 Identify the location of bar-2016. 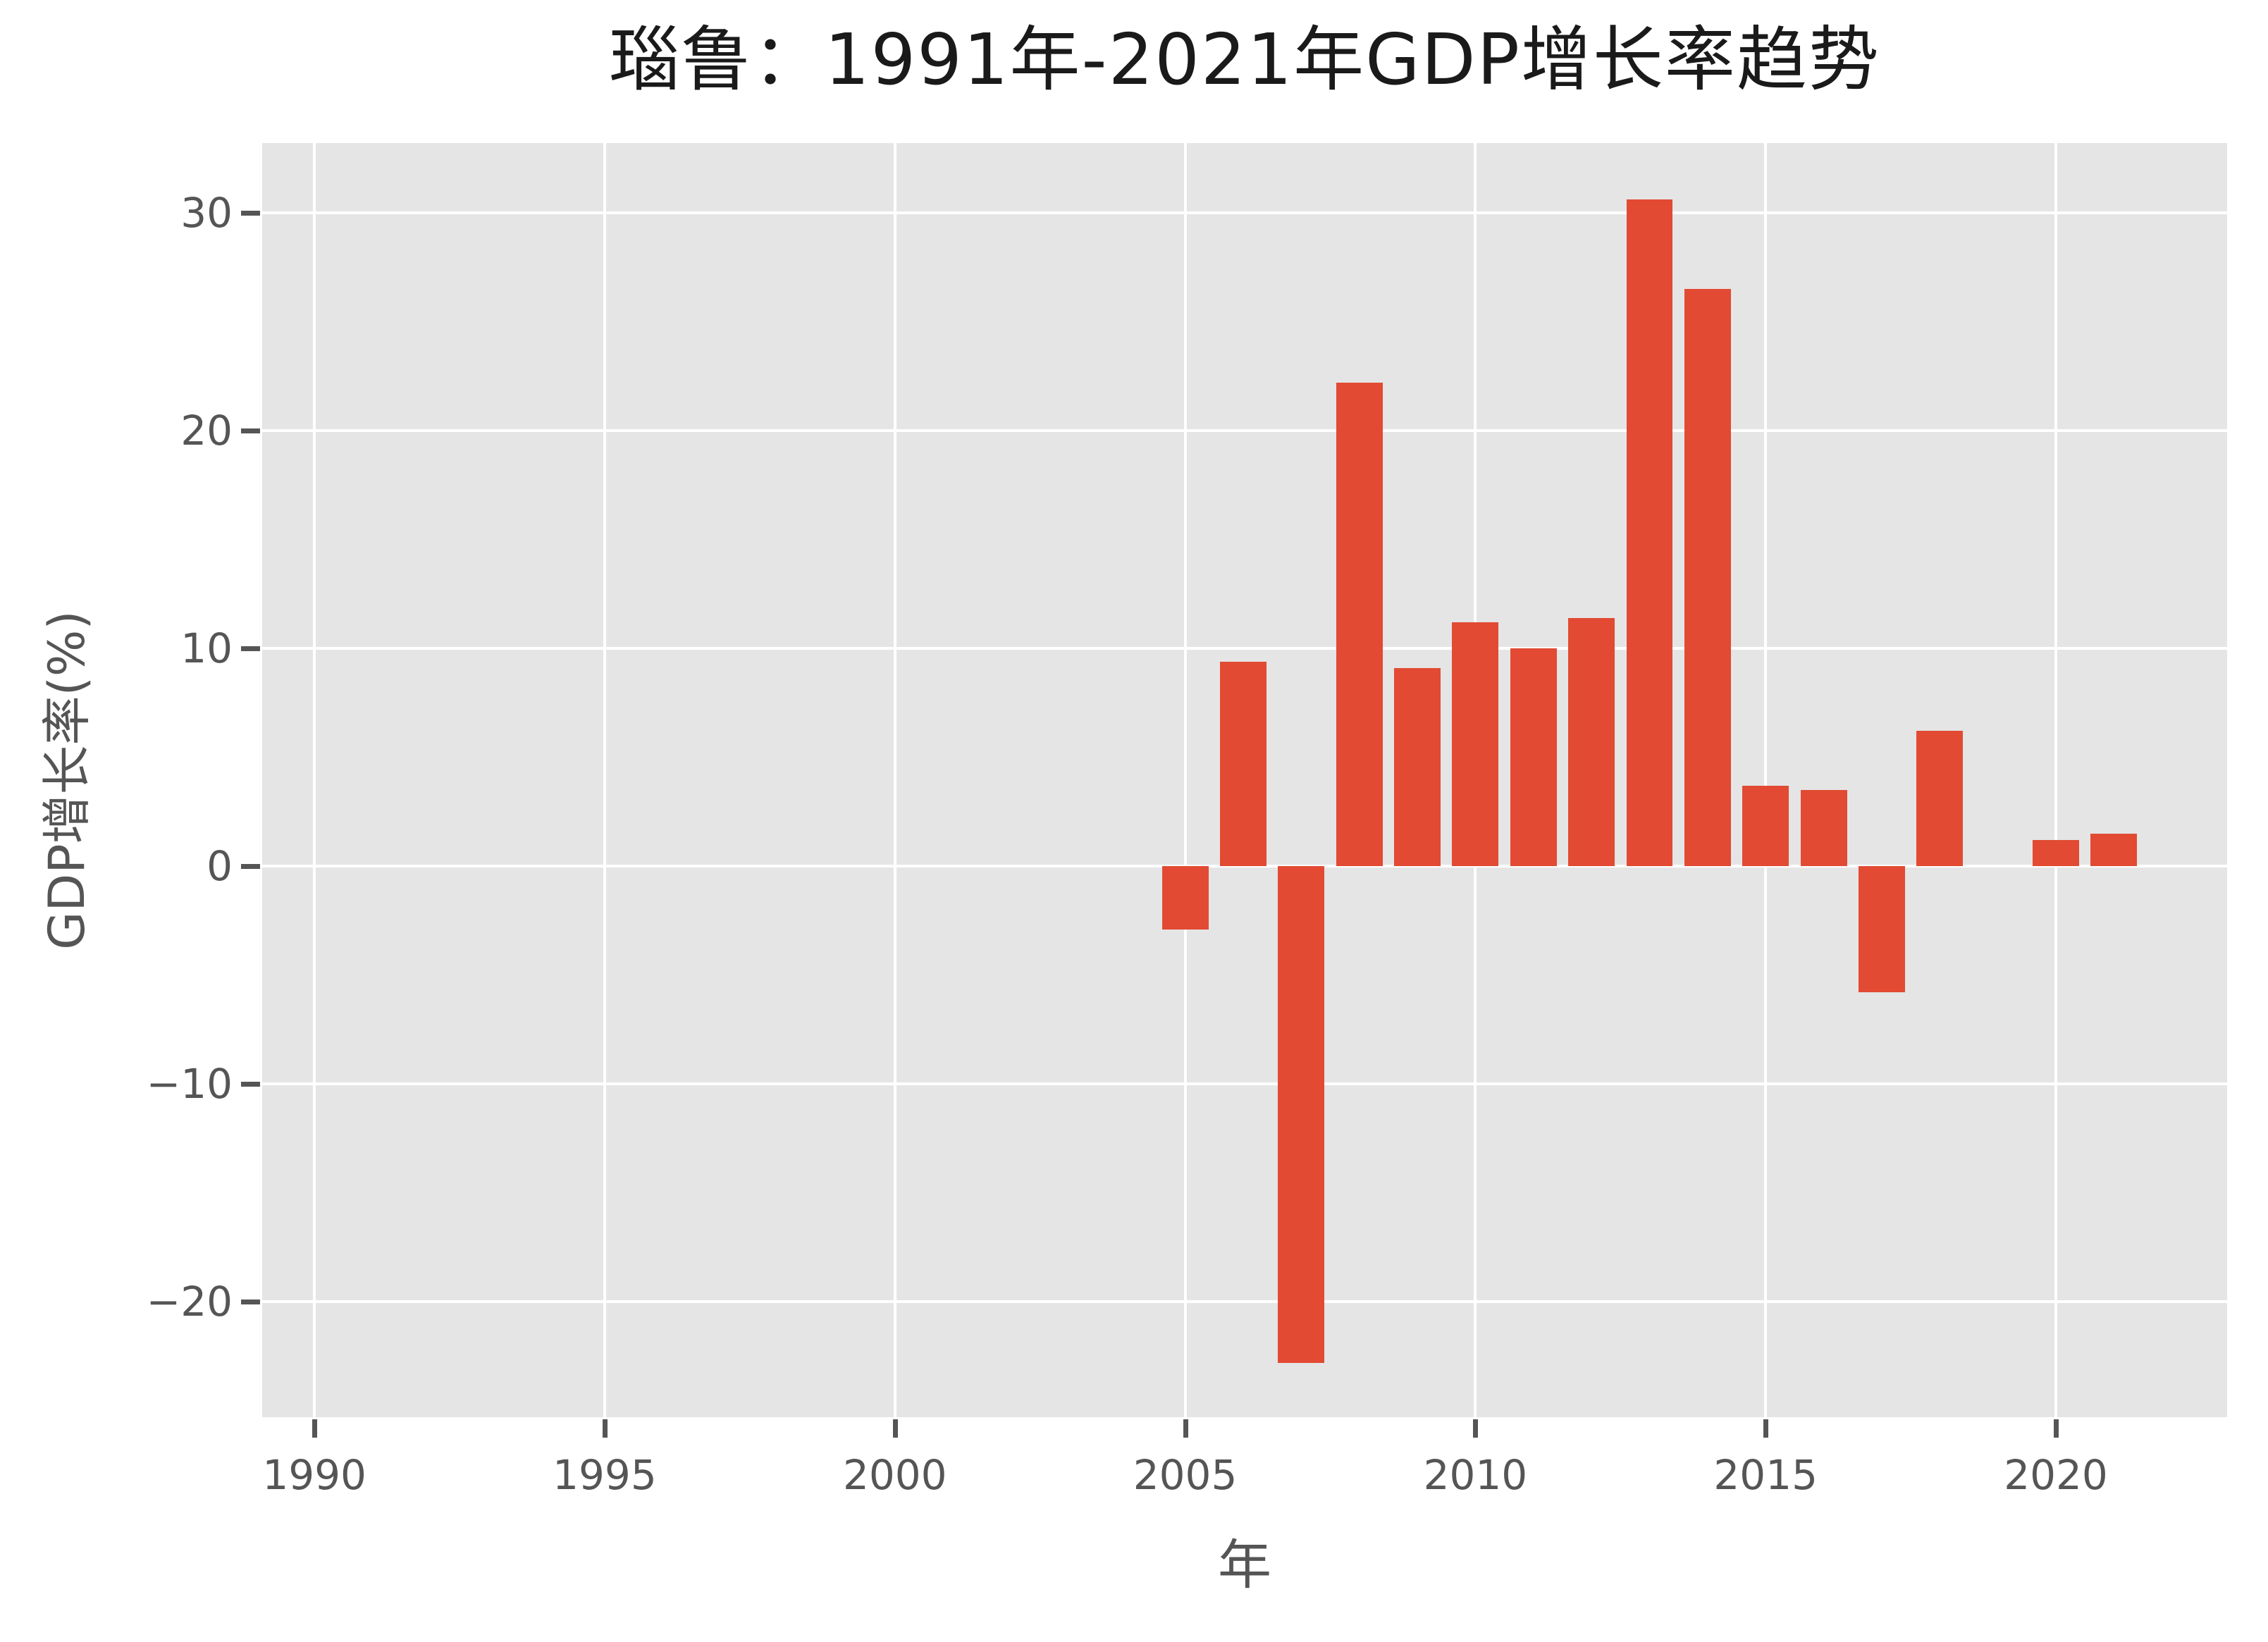
(1823, 828).